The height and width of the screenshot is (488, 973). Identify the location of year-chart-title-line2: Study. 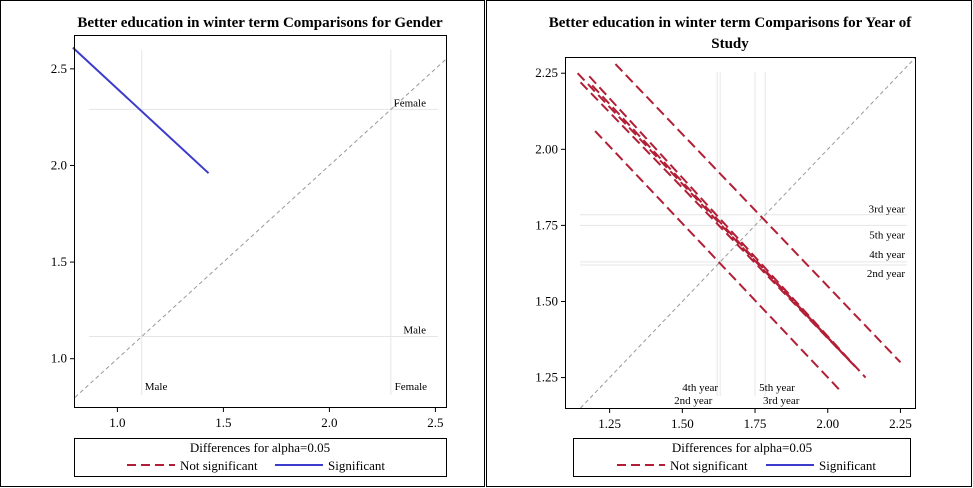
(730, 44).